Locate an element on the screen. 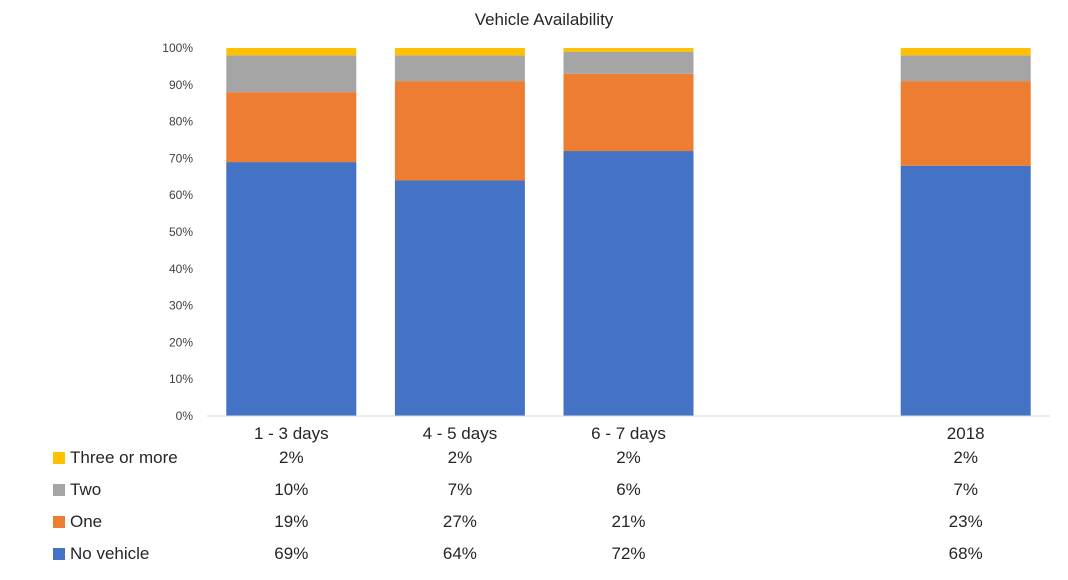 The width and height of the screenshot is (1068, 580). y-tick-label: 40% is located at coordinates (181, 269).